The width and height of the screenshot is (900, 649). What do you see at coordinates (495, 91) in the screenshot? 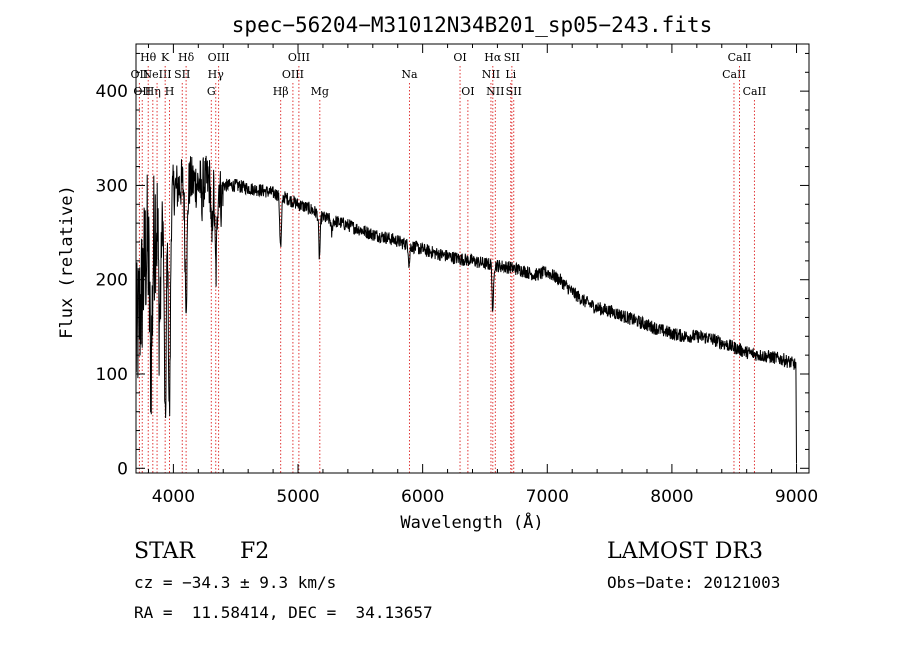
I see `line-marker-label-21: NII` at bounding box center [495, 91].